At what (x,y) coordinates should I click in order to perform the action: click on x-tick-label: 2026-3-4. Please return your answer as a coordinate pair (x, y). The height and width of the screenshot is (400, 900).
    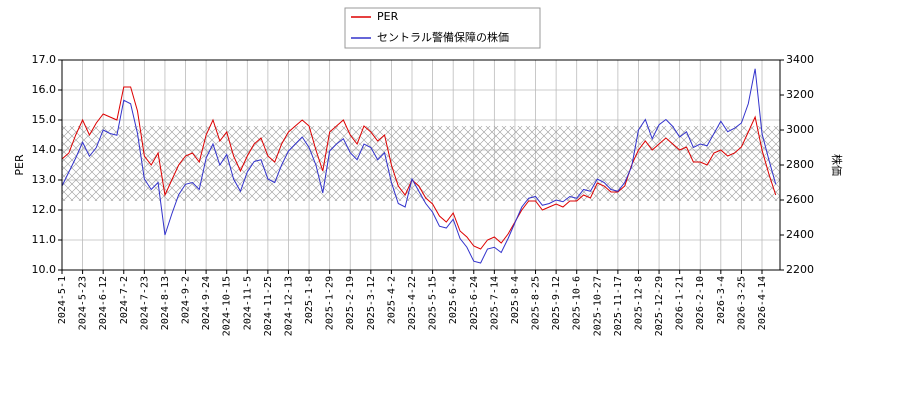
    Looking at the image, I should click on (721, 300).